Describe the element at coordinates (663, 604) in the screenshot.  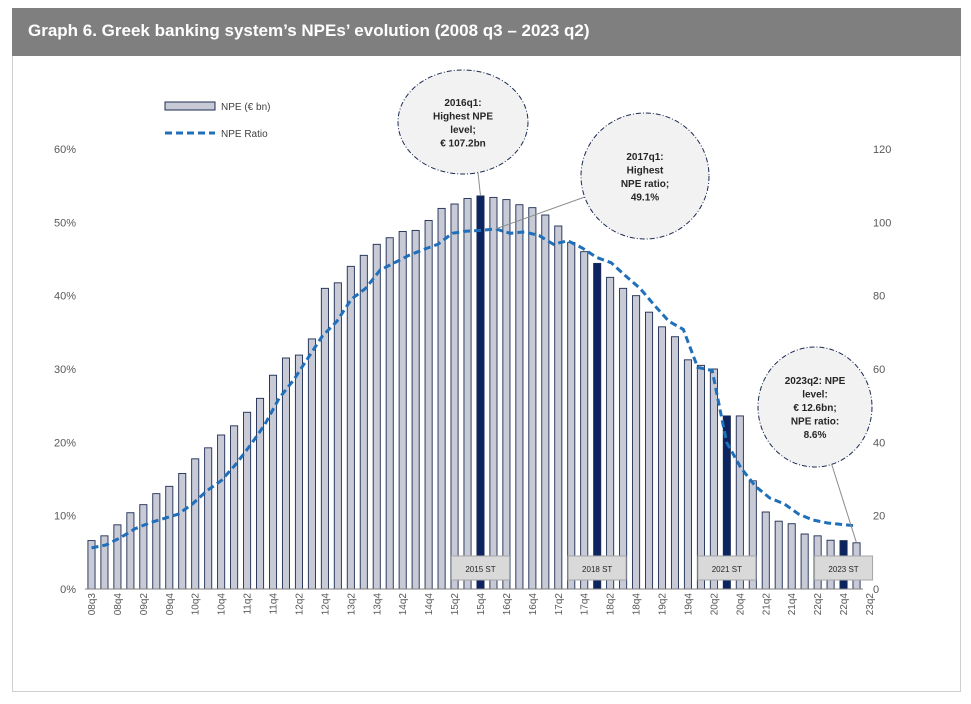
I see `x-tick-label: 19q2` at that location.